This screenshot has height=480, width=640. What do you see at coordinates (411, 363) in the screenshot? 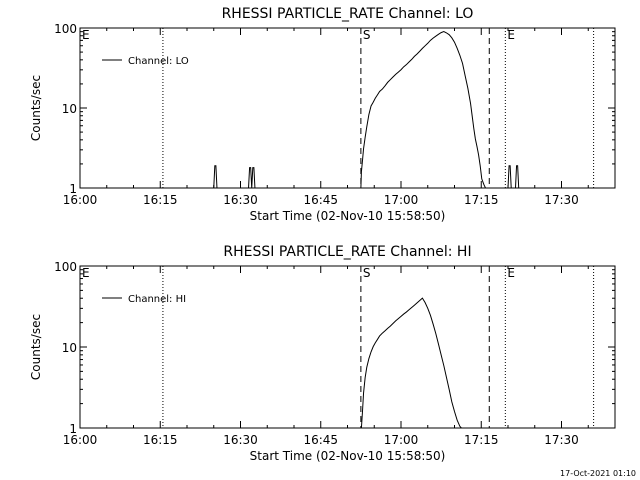
I see `series-line` at bounding box center [411, 363].